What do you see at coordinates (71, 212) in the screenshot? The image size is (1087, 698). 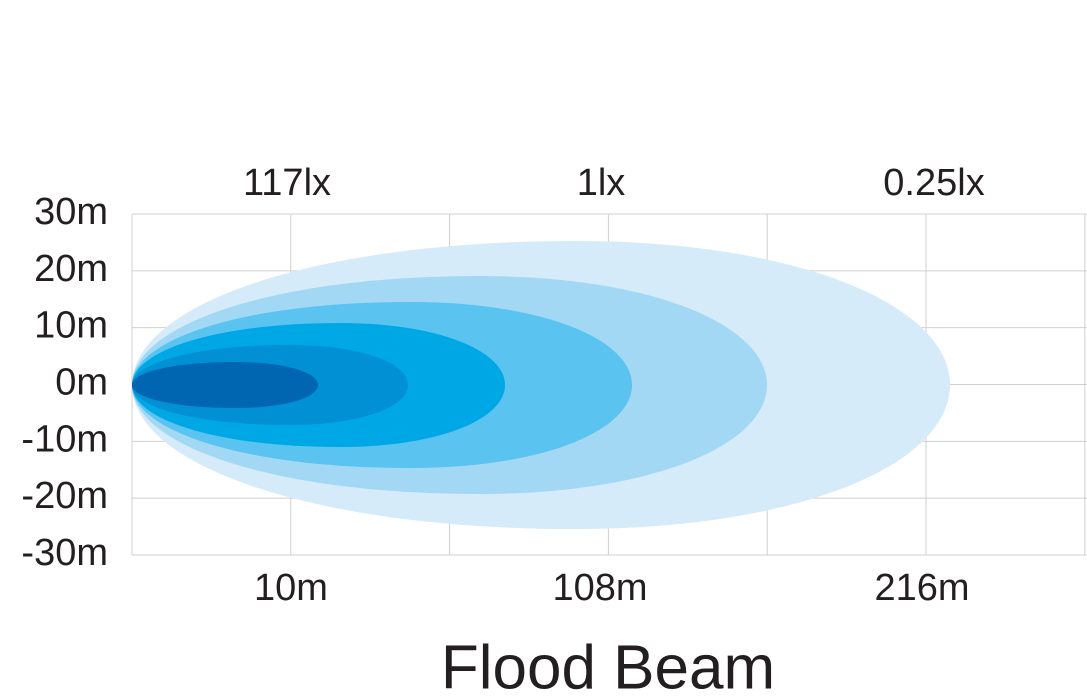 I see `y-tick-label: 30m` at bounding box center [71, 212].